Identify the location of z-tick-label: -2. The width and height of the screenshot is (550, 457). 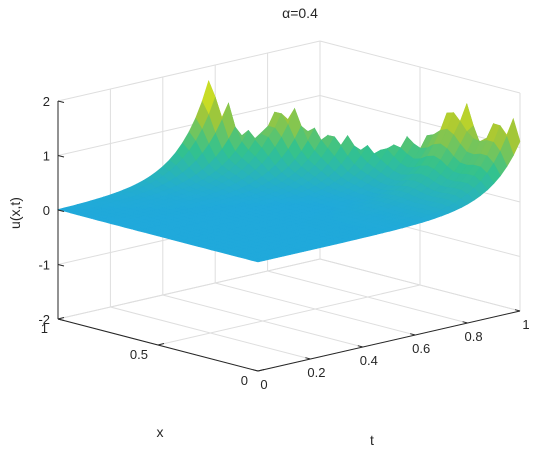
(44, 319).